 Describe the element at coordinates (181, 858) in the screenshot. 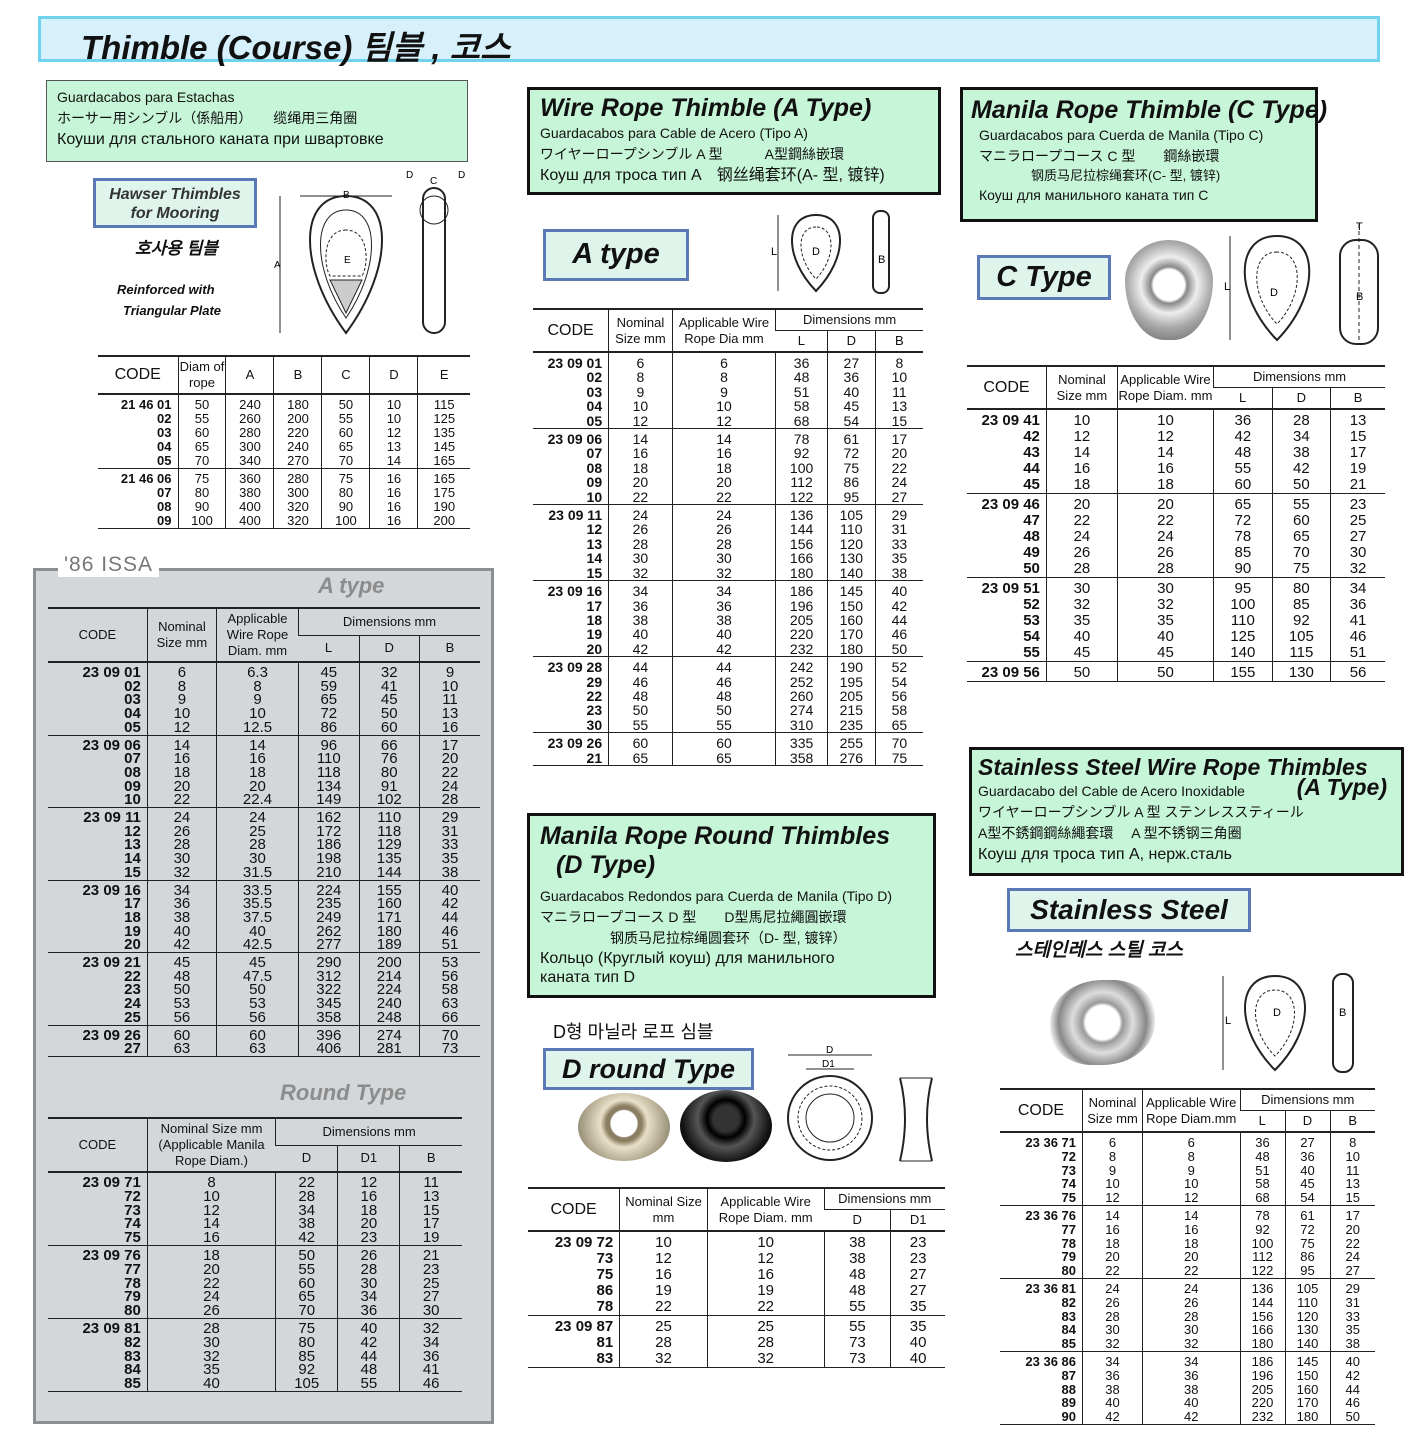

I see `value-cell: 30` at that location.